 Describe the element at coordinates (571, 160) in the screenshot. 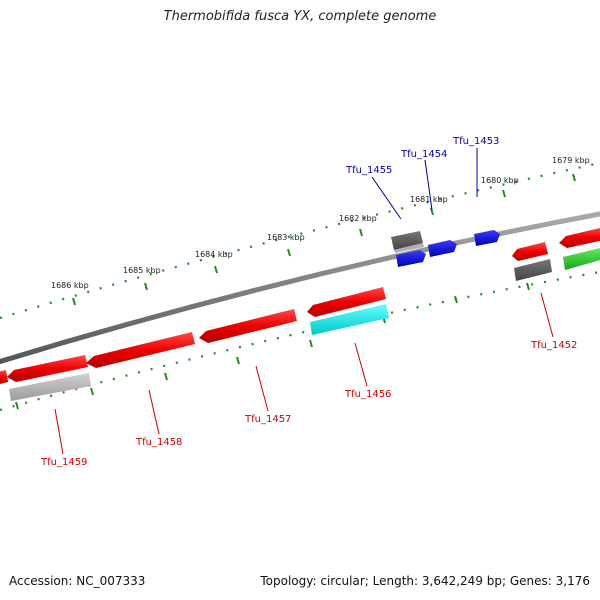

I see `kbp-label: 1679 kbp` at that location.